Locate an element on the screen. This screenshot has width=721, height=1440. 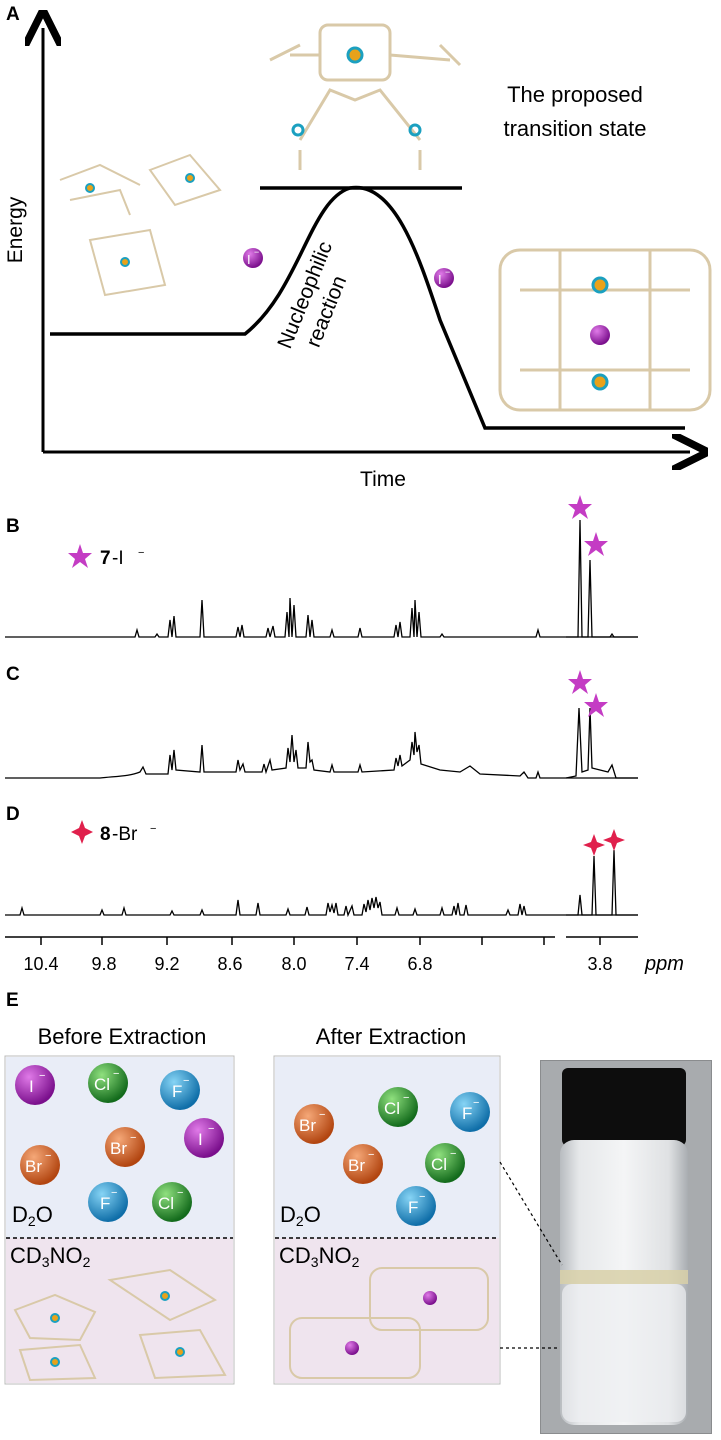
spectrum-b-trace is located at coordinates (321, 617).